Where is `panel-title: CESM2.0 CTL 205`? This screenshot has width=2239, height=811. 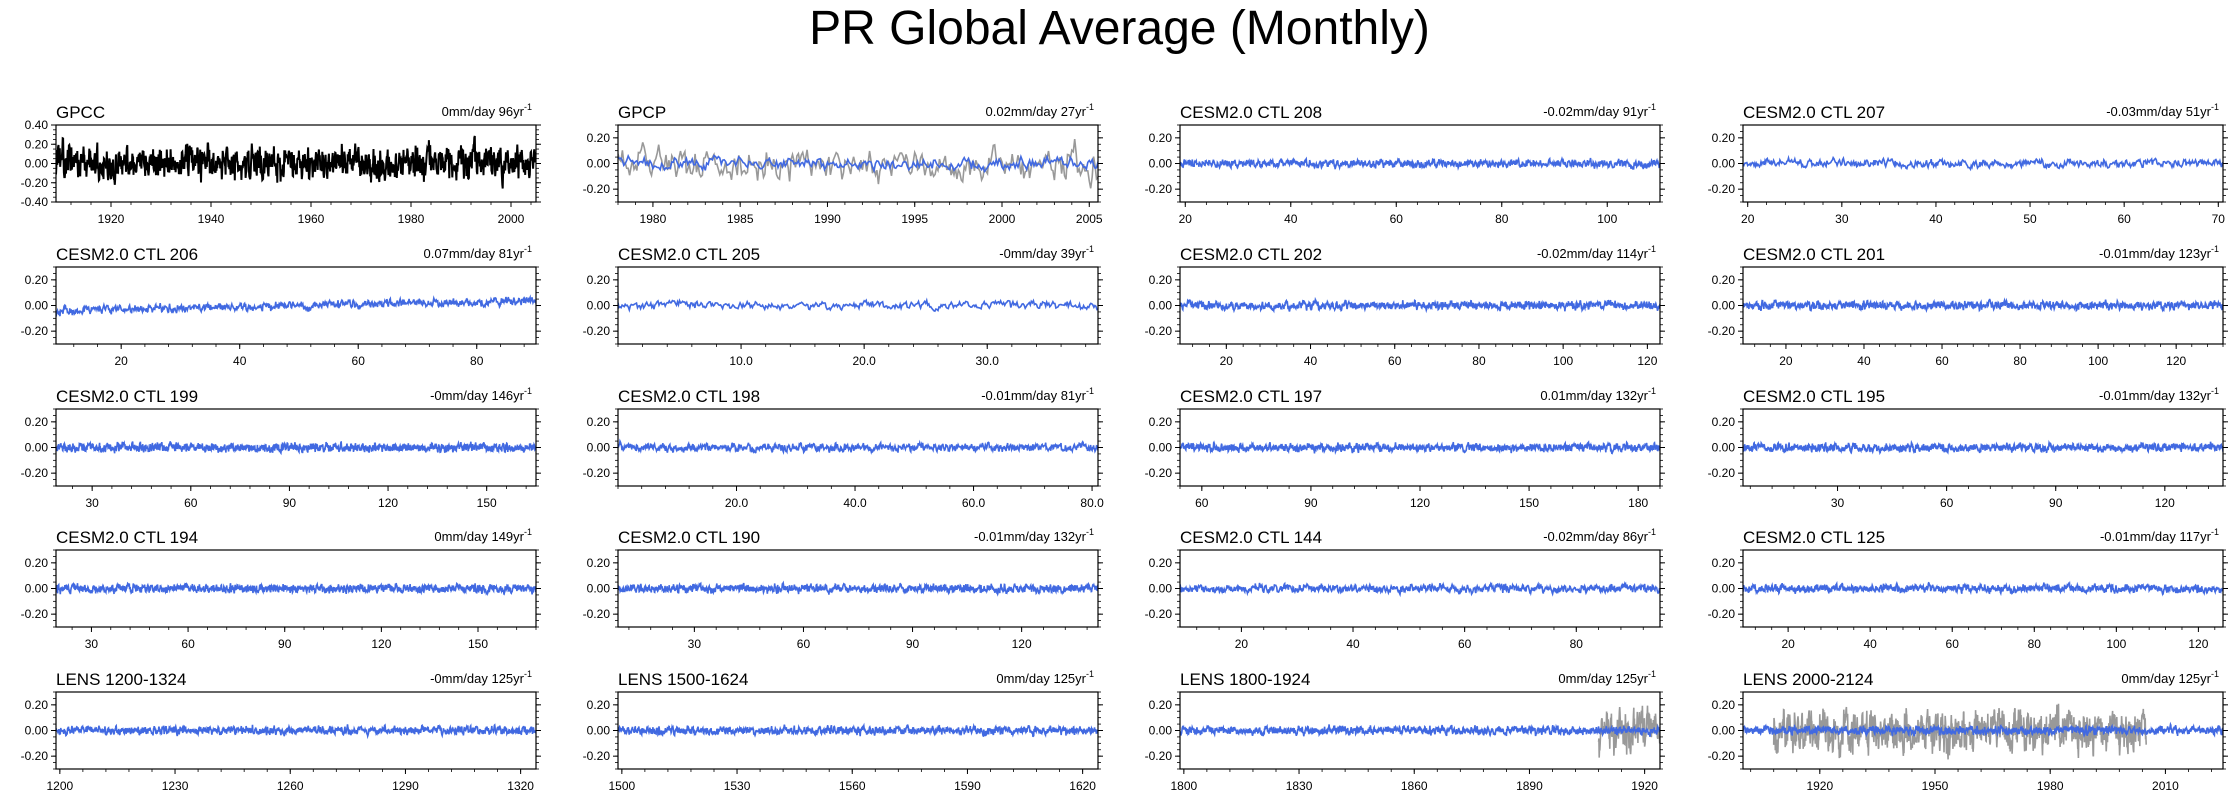 panel-title: CESM2.0 CTL 205 is located at coordinates (689, 254).